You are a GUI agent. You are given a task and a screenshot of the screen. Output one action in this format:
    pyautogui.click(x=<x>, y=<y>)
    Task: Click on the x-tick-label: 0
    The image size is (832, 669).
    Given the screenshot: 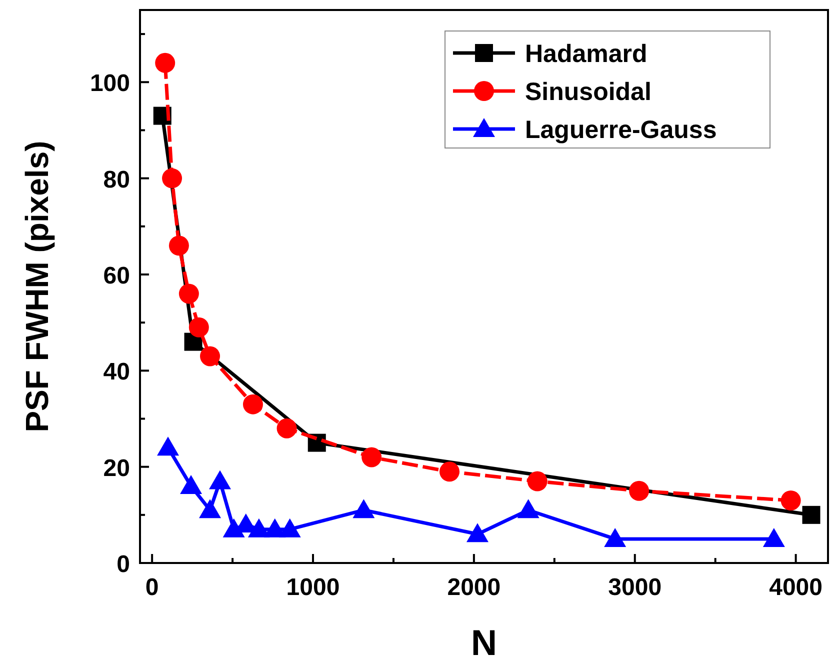 What is the action you would take?
    pyautogui.click(x=152, y=587)
    